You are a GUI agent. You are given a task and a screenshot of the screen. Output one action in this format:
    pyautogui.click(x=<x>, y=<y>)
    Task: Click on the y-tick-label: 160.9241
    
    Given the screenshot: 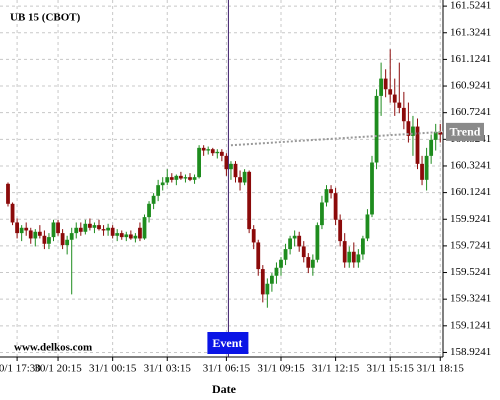 What is the action you would take?
    pyautogui.click(x=470, y=86)
    